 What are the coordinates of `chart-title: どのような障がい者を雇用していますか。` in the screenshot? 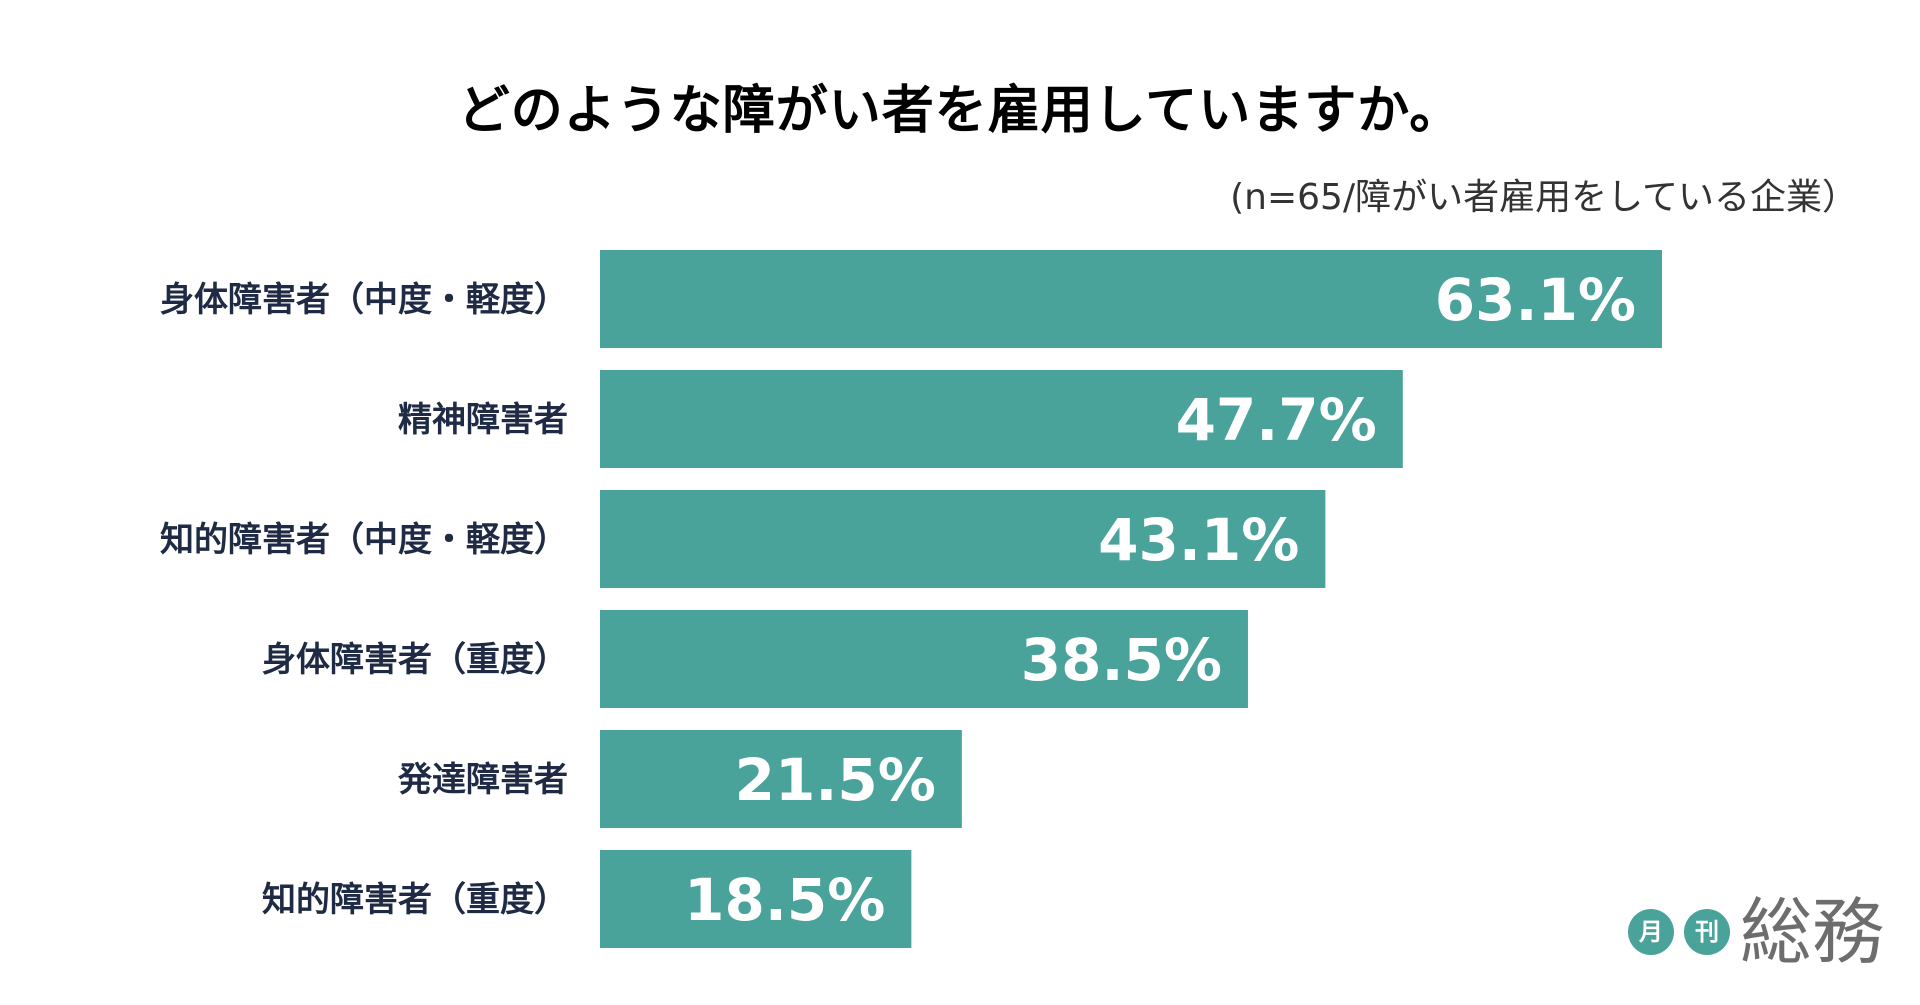 It's located at (960, 111).